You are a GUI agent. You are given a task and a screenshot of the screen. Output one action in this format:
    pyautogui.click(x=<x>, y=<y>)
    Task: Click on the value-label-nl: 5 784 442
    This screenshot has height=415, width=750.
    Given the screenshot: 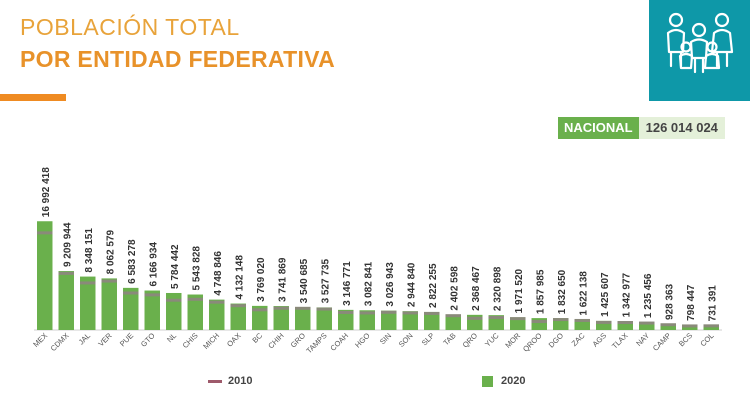 What is the action you would take?
    pyautogui.click(x=175, y=266)
    